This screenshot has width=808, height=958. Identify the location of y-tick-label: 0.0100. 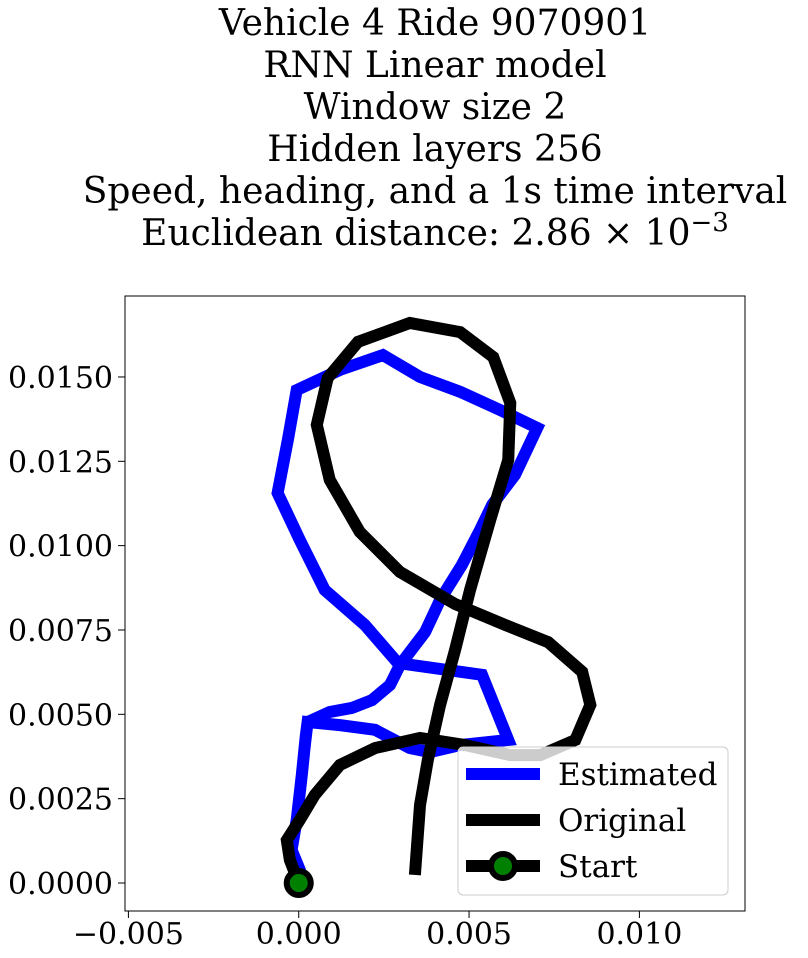
(60, 547).